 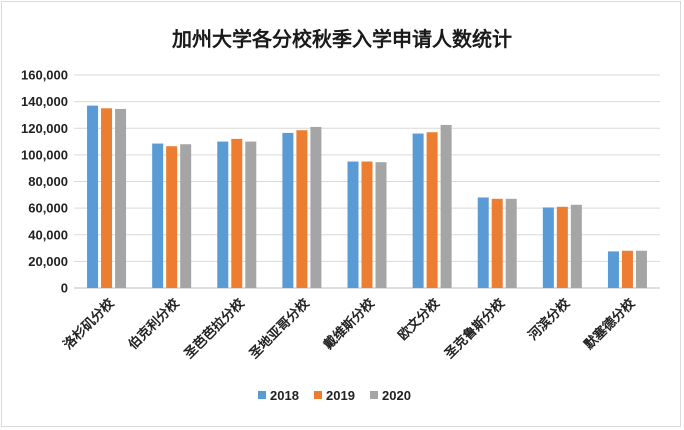 I want to click on x-tick-label: 洛杉矶分校, so click(x=89, y=324).